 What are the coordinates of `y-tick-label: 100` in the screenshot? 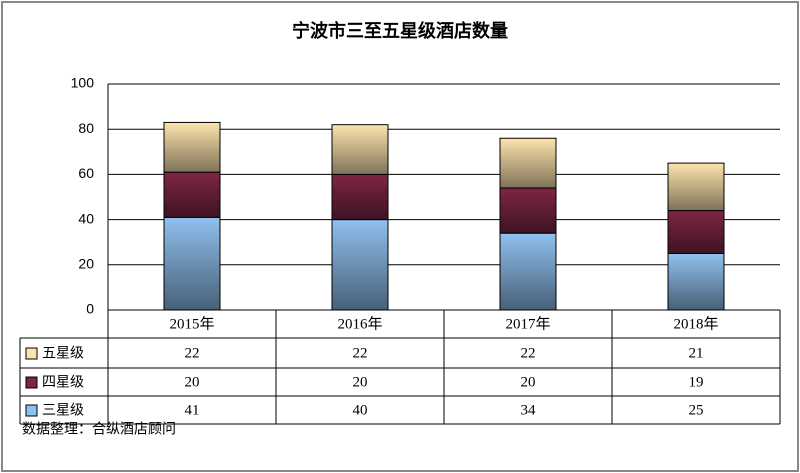 It's located at (83, 83).